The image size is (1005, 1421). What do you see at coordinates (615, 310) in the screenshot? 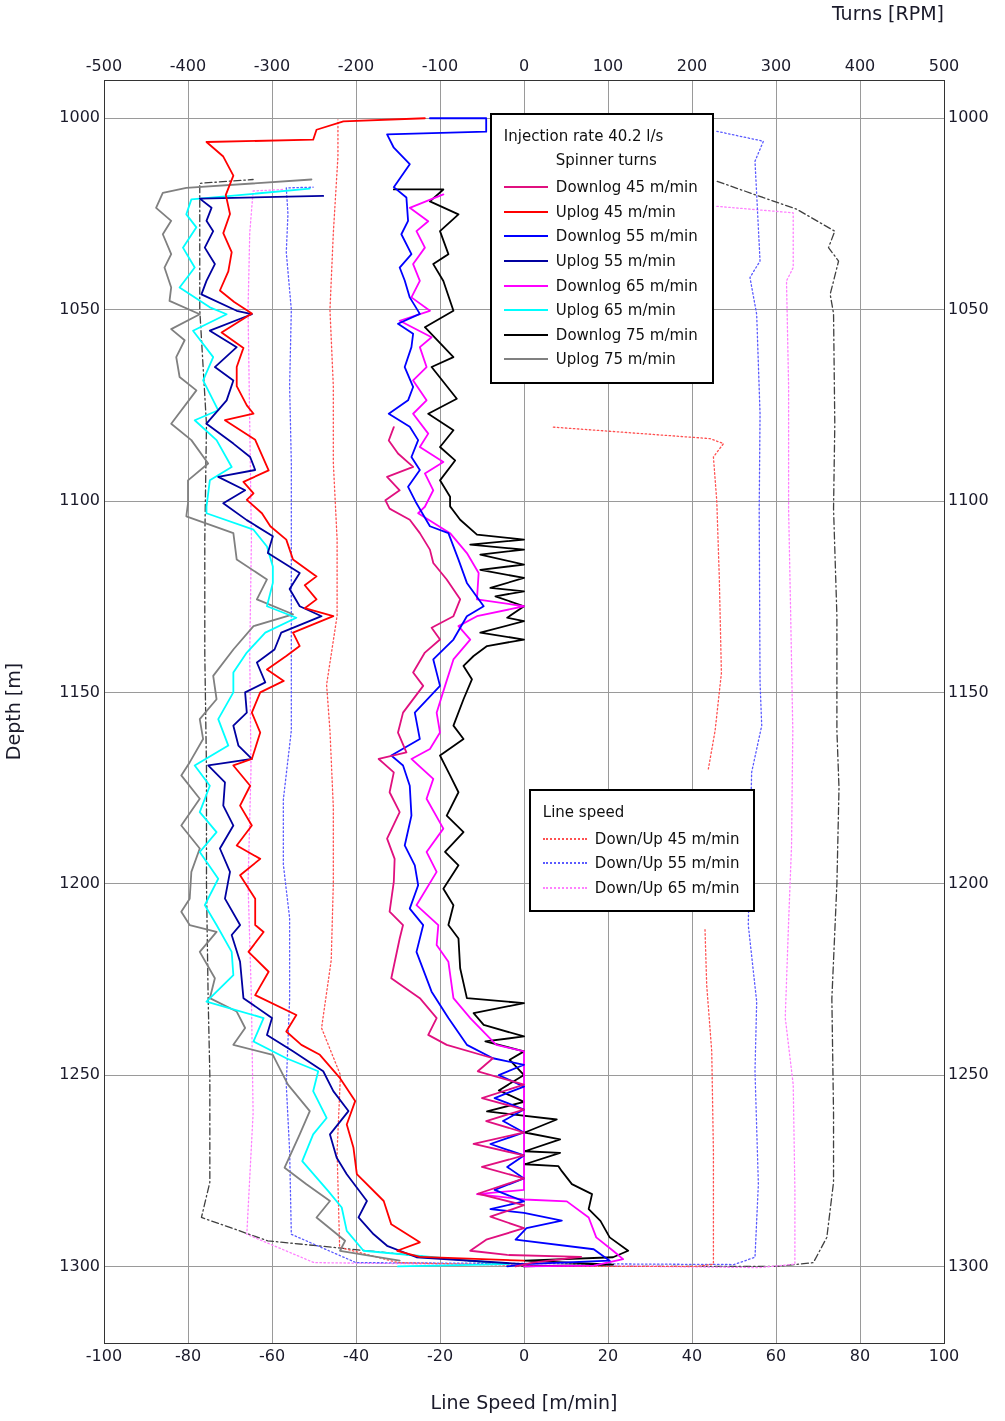
I see `legend-label: Uplog 65 m/min` at bounding box center [615, 310].